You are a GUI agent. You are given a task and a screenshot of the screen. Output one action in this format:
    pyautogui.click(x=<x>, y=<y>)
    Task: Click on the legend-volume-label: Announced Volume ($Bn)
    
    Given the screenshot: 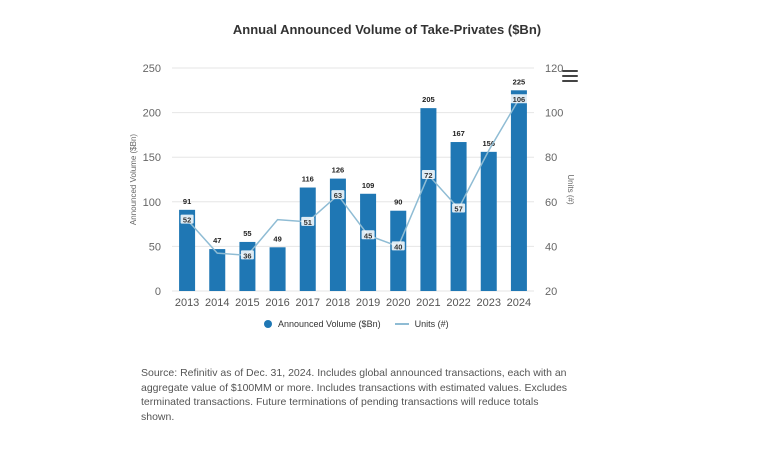 What is the action you would take?
    pyautogui.click(x=329, y=324)
    